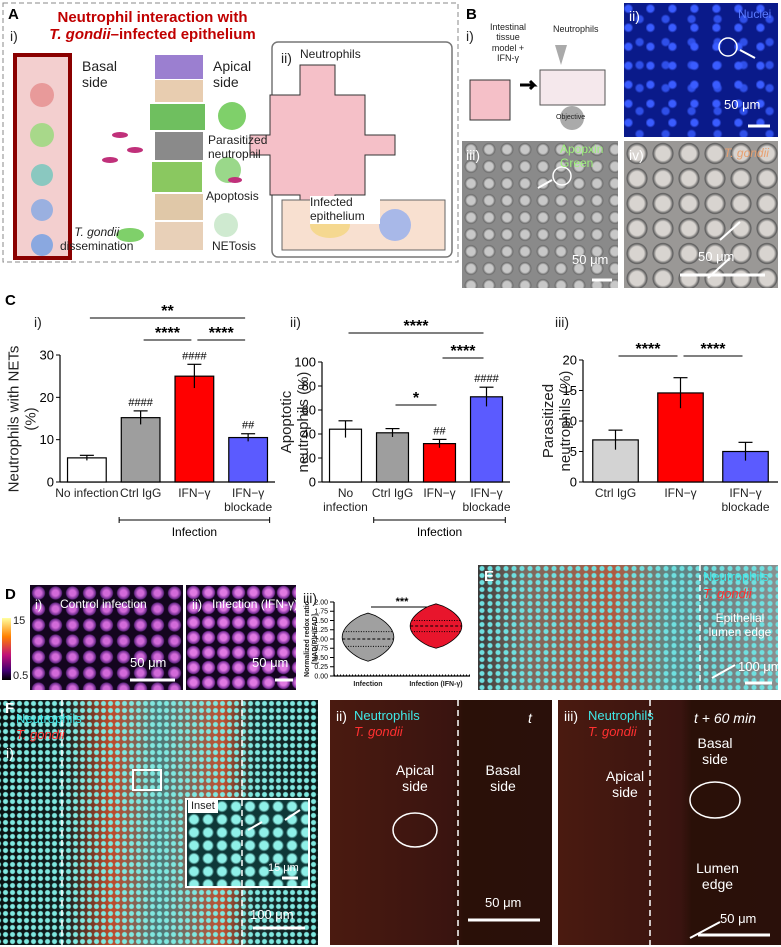 The image size is (781, 947). What do you see at coordinates (416, 398) in the screenshot?
I see `significance-label: *` at bounding box center [416, 398].